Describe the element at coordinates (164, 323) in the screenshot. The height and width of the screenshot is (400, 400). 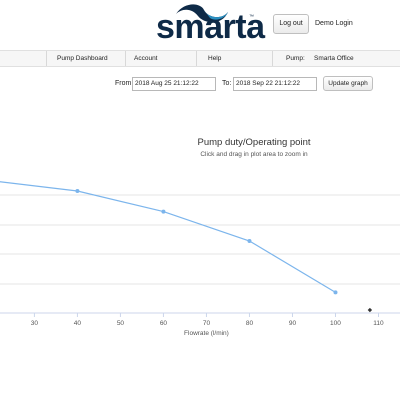
I see `x-tick-label: 60` at that location.